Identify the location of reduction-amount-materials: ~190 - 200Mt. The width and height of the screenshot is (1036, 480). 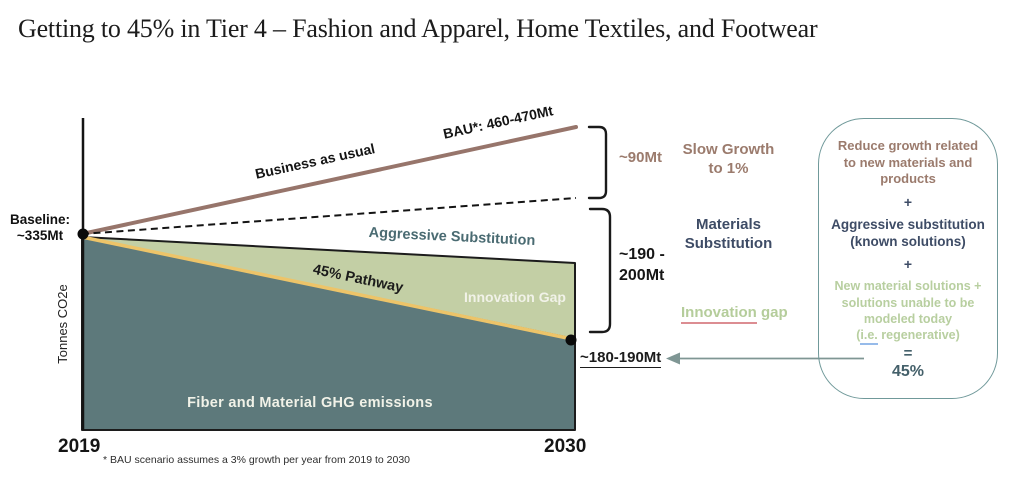
(642, 265).